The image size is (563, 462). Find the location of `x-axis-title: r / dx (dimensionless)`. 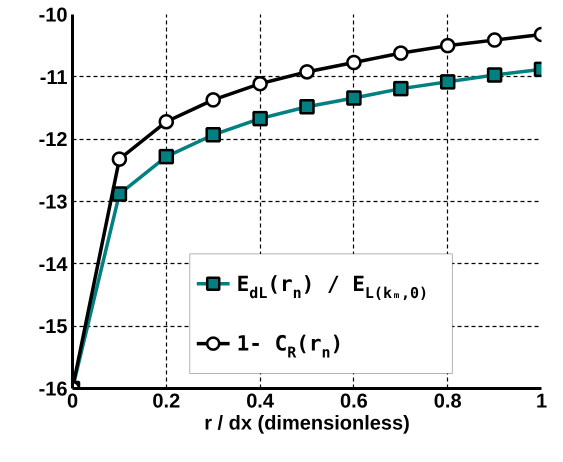

x-axis-title: r / dx (dimensionless) is located at coordinates (307, 423).